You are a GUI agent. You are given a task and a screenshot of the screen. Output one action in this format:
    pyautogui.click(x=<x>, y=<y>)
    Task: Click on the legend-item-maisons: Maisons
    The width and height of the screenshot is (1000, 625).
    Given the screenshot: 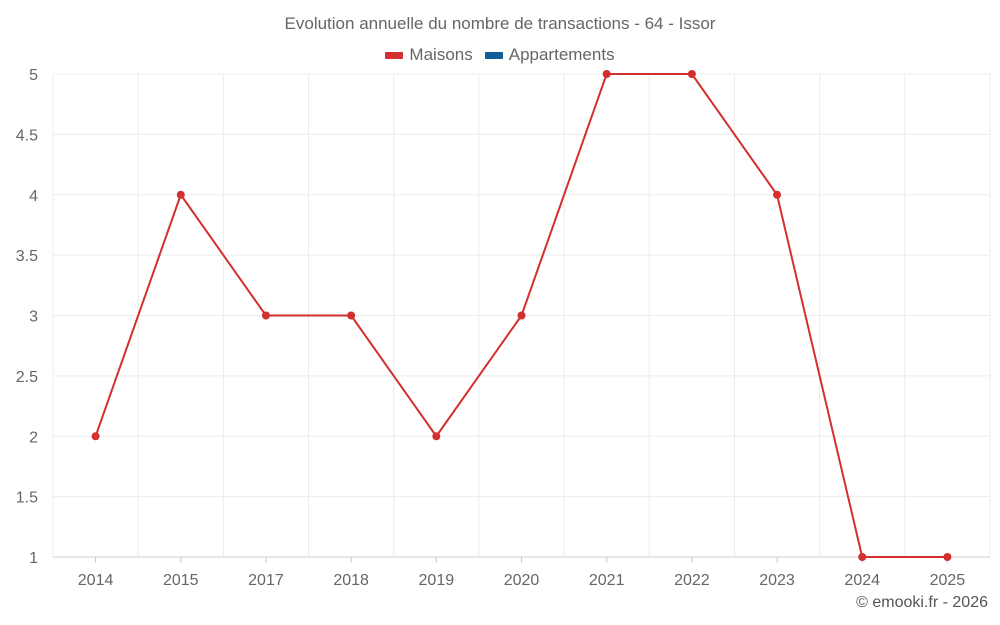 What is the action you would take?
    pyautogui.click(x=429, y=55)
    